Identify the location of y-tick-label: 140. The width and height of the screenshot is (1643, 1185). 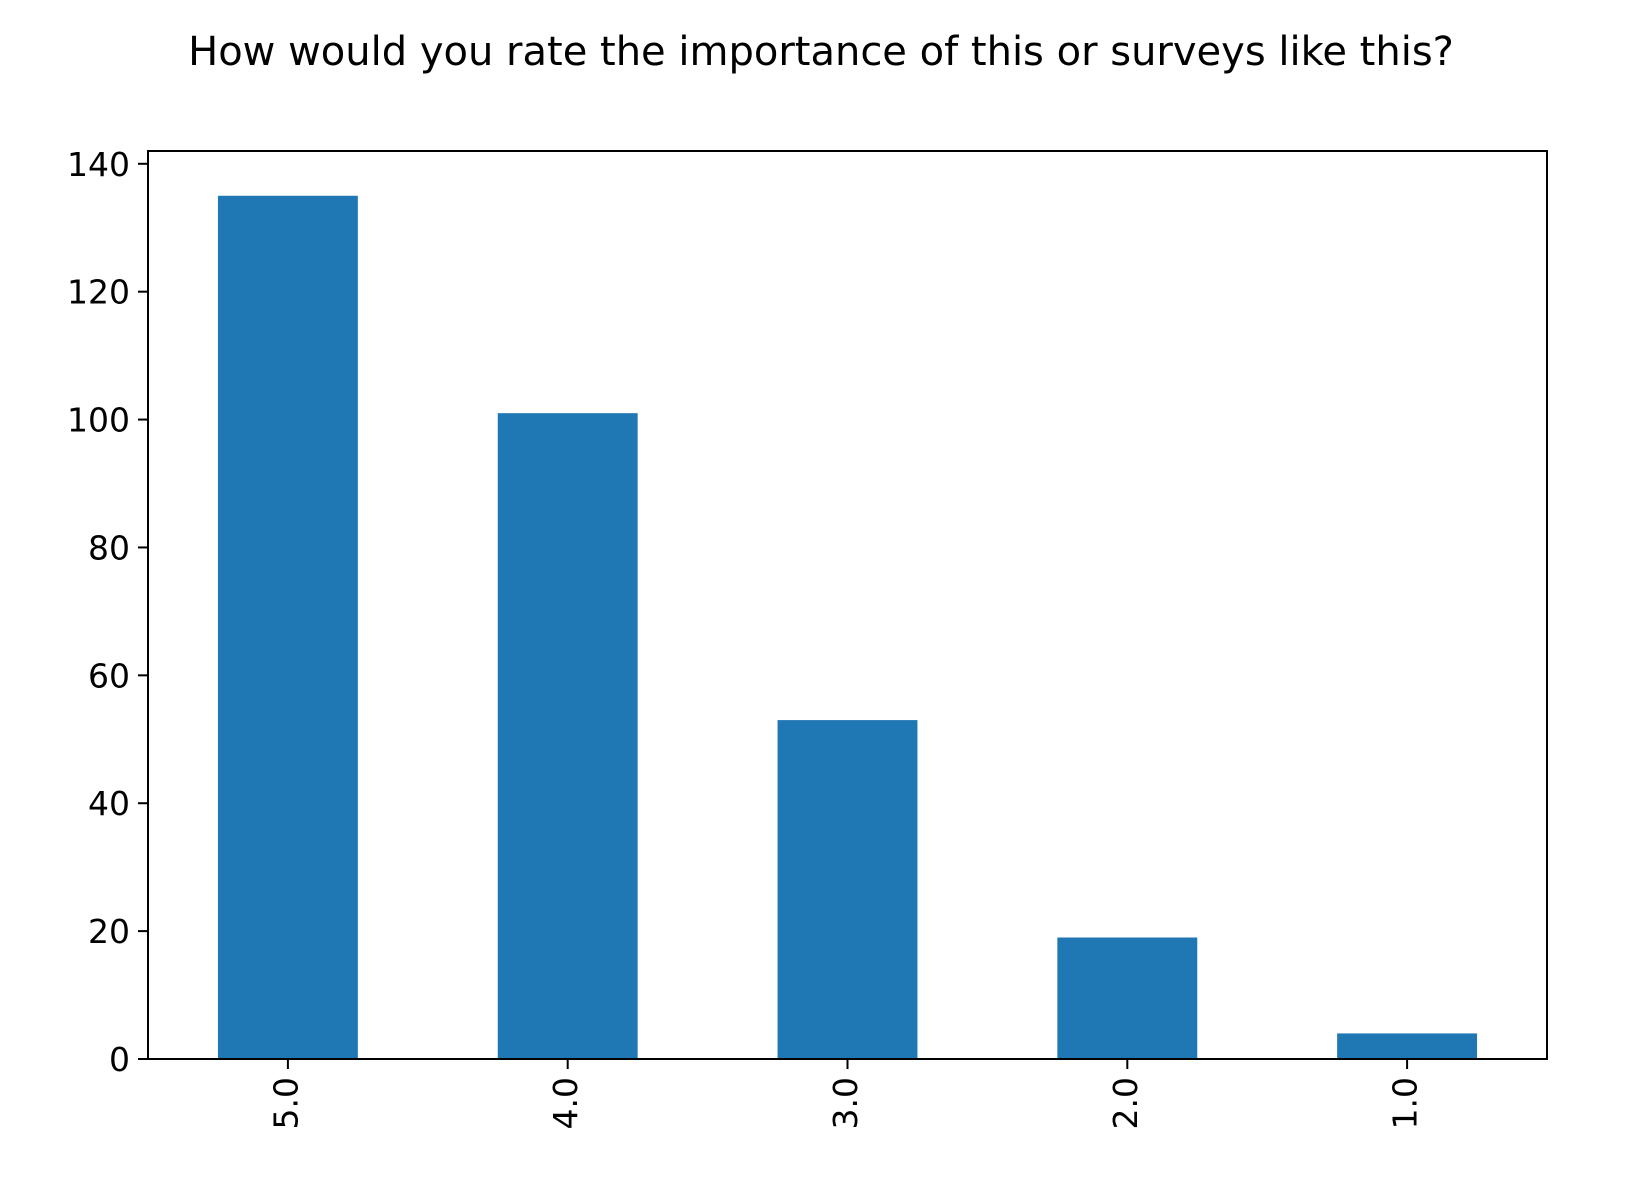
(98, 164).